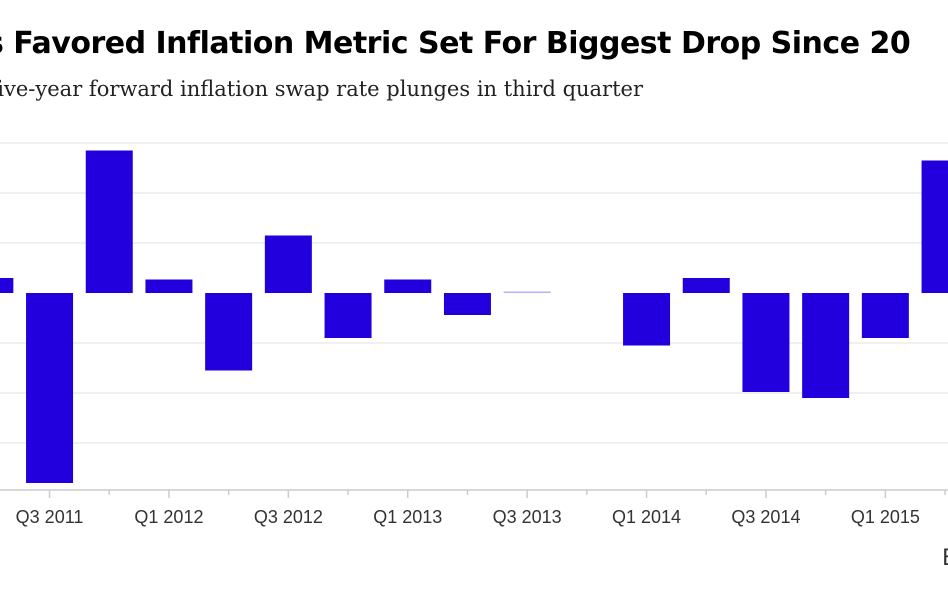 The height and width of the screenshot is (593, 948). What do you see at coordinates (407, 517) in the screenshot?
I see `x-tick-label: Q1 2013` at bounding box center [407, 517].